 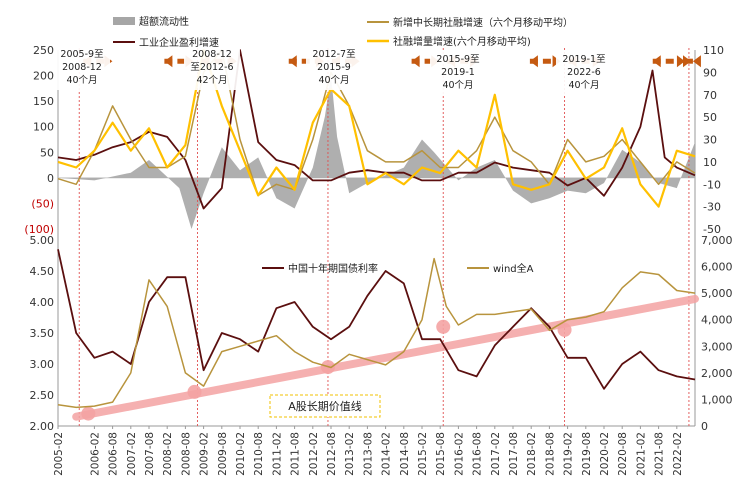 What do you see at coordinates (710, 72) in the screenshot?
I see `top-right-tick-label: 90` at bounding box center [710, 72].